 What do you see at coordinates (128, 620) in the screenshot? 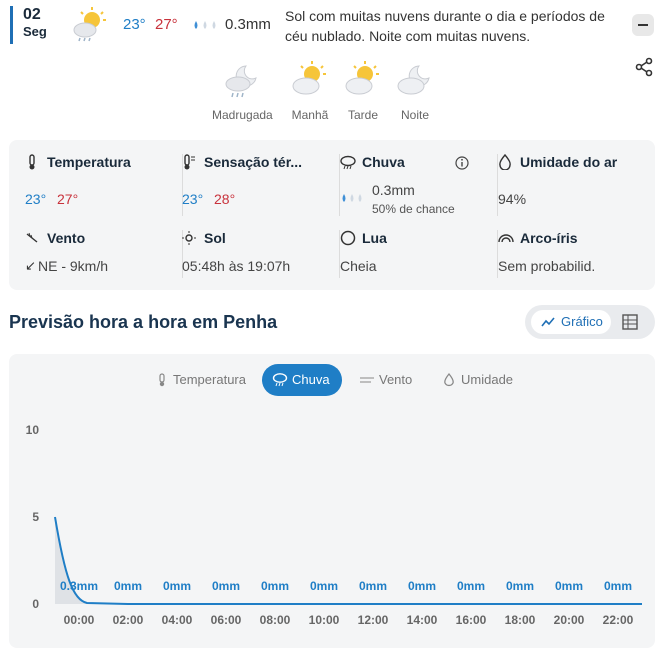
I see `x-tick-label: 02:00` at bounding box center [128, 620].